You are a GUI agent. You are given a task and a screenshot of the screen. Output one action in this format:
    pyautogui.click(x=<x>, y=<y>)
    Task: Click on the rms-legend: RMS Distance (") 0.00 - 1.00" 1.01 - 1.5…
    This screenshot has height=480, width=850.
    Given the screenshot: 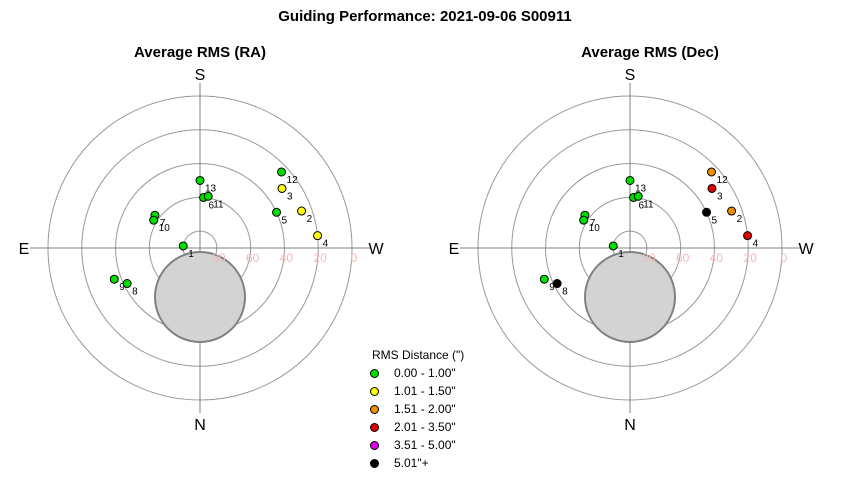 What is the action you would take?
    pyautogui.click(x=430, y=410)
    